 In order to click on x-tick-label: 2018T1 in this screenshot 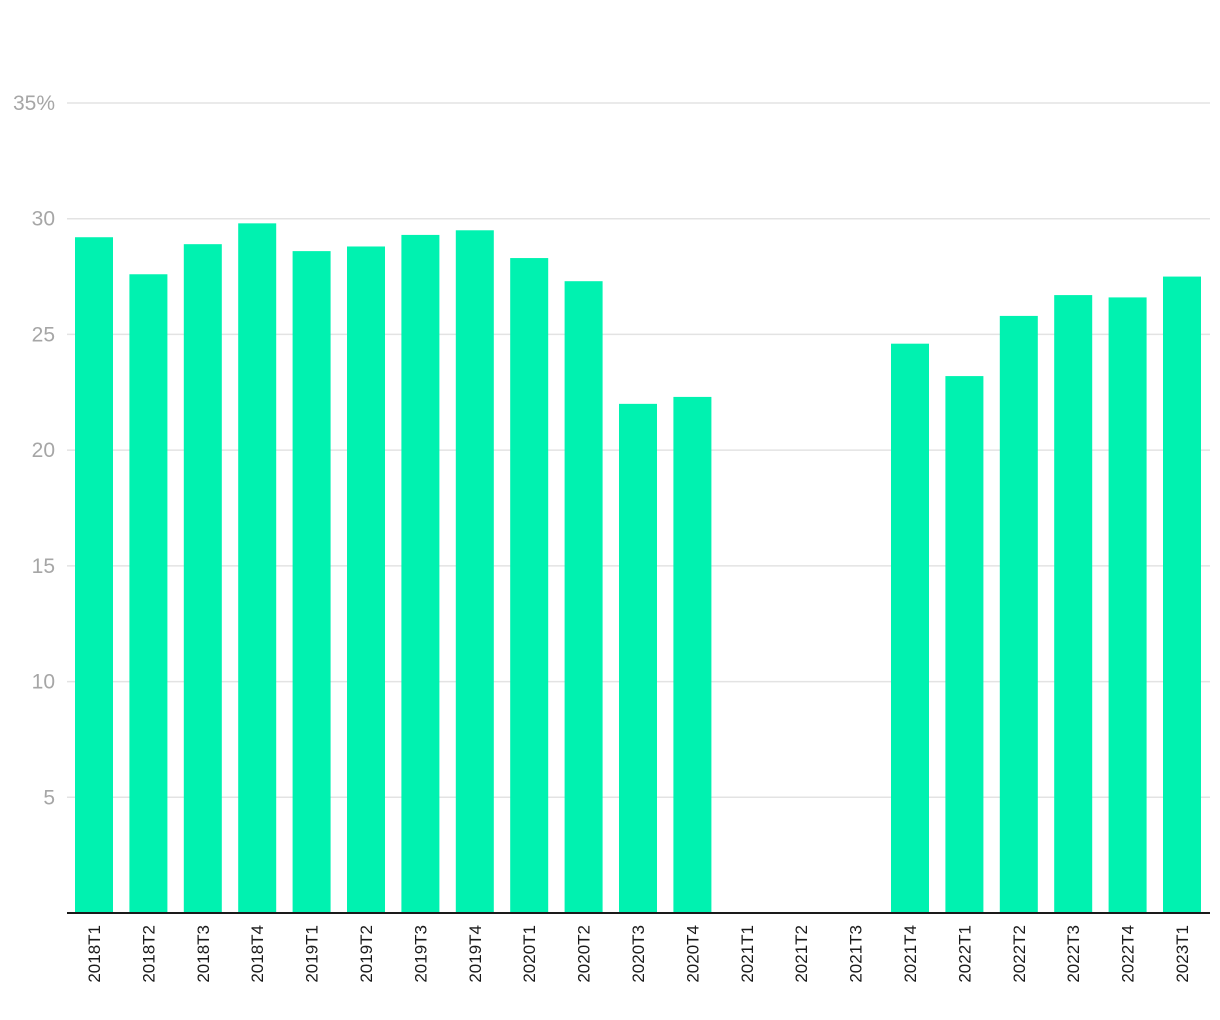, I will do `click(94, 954)`.